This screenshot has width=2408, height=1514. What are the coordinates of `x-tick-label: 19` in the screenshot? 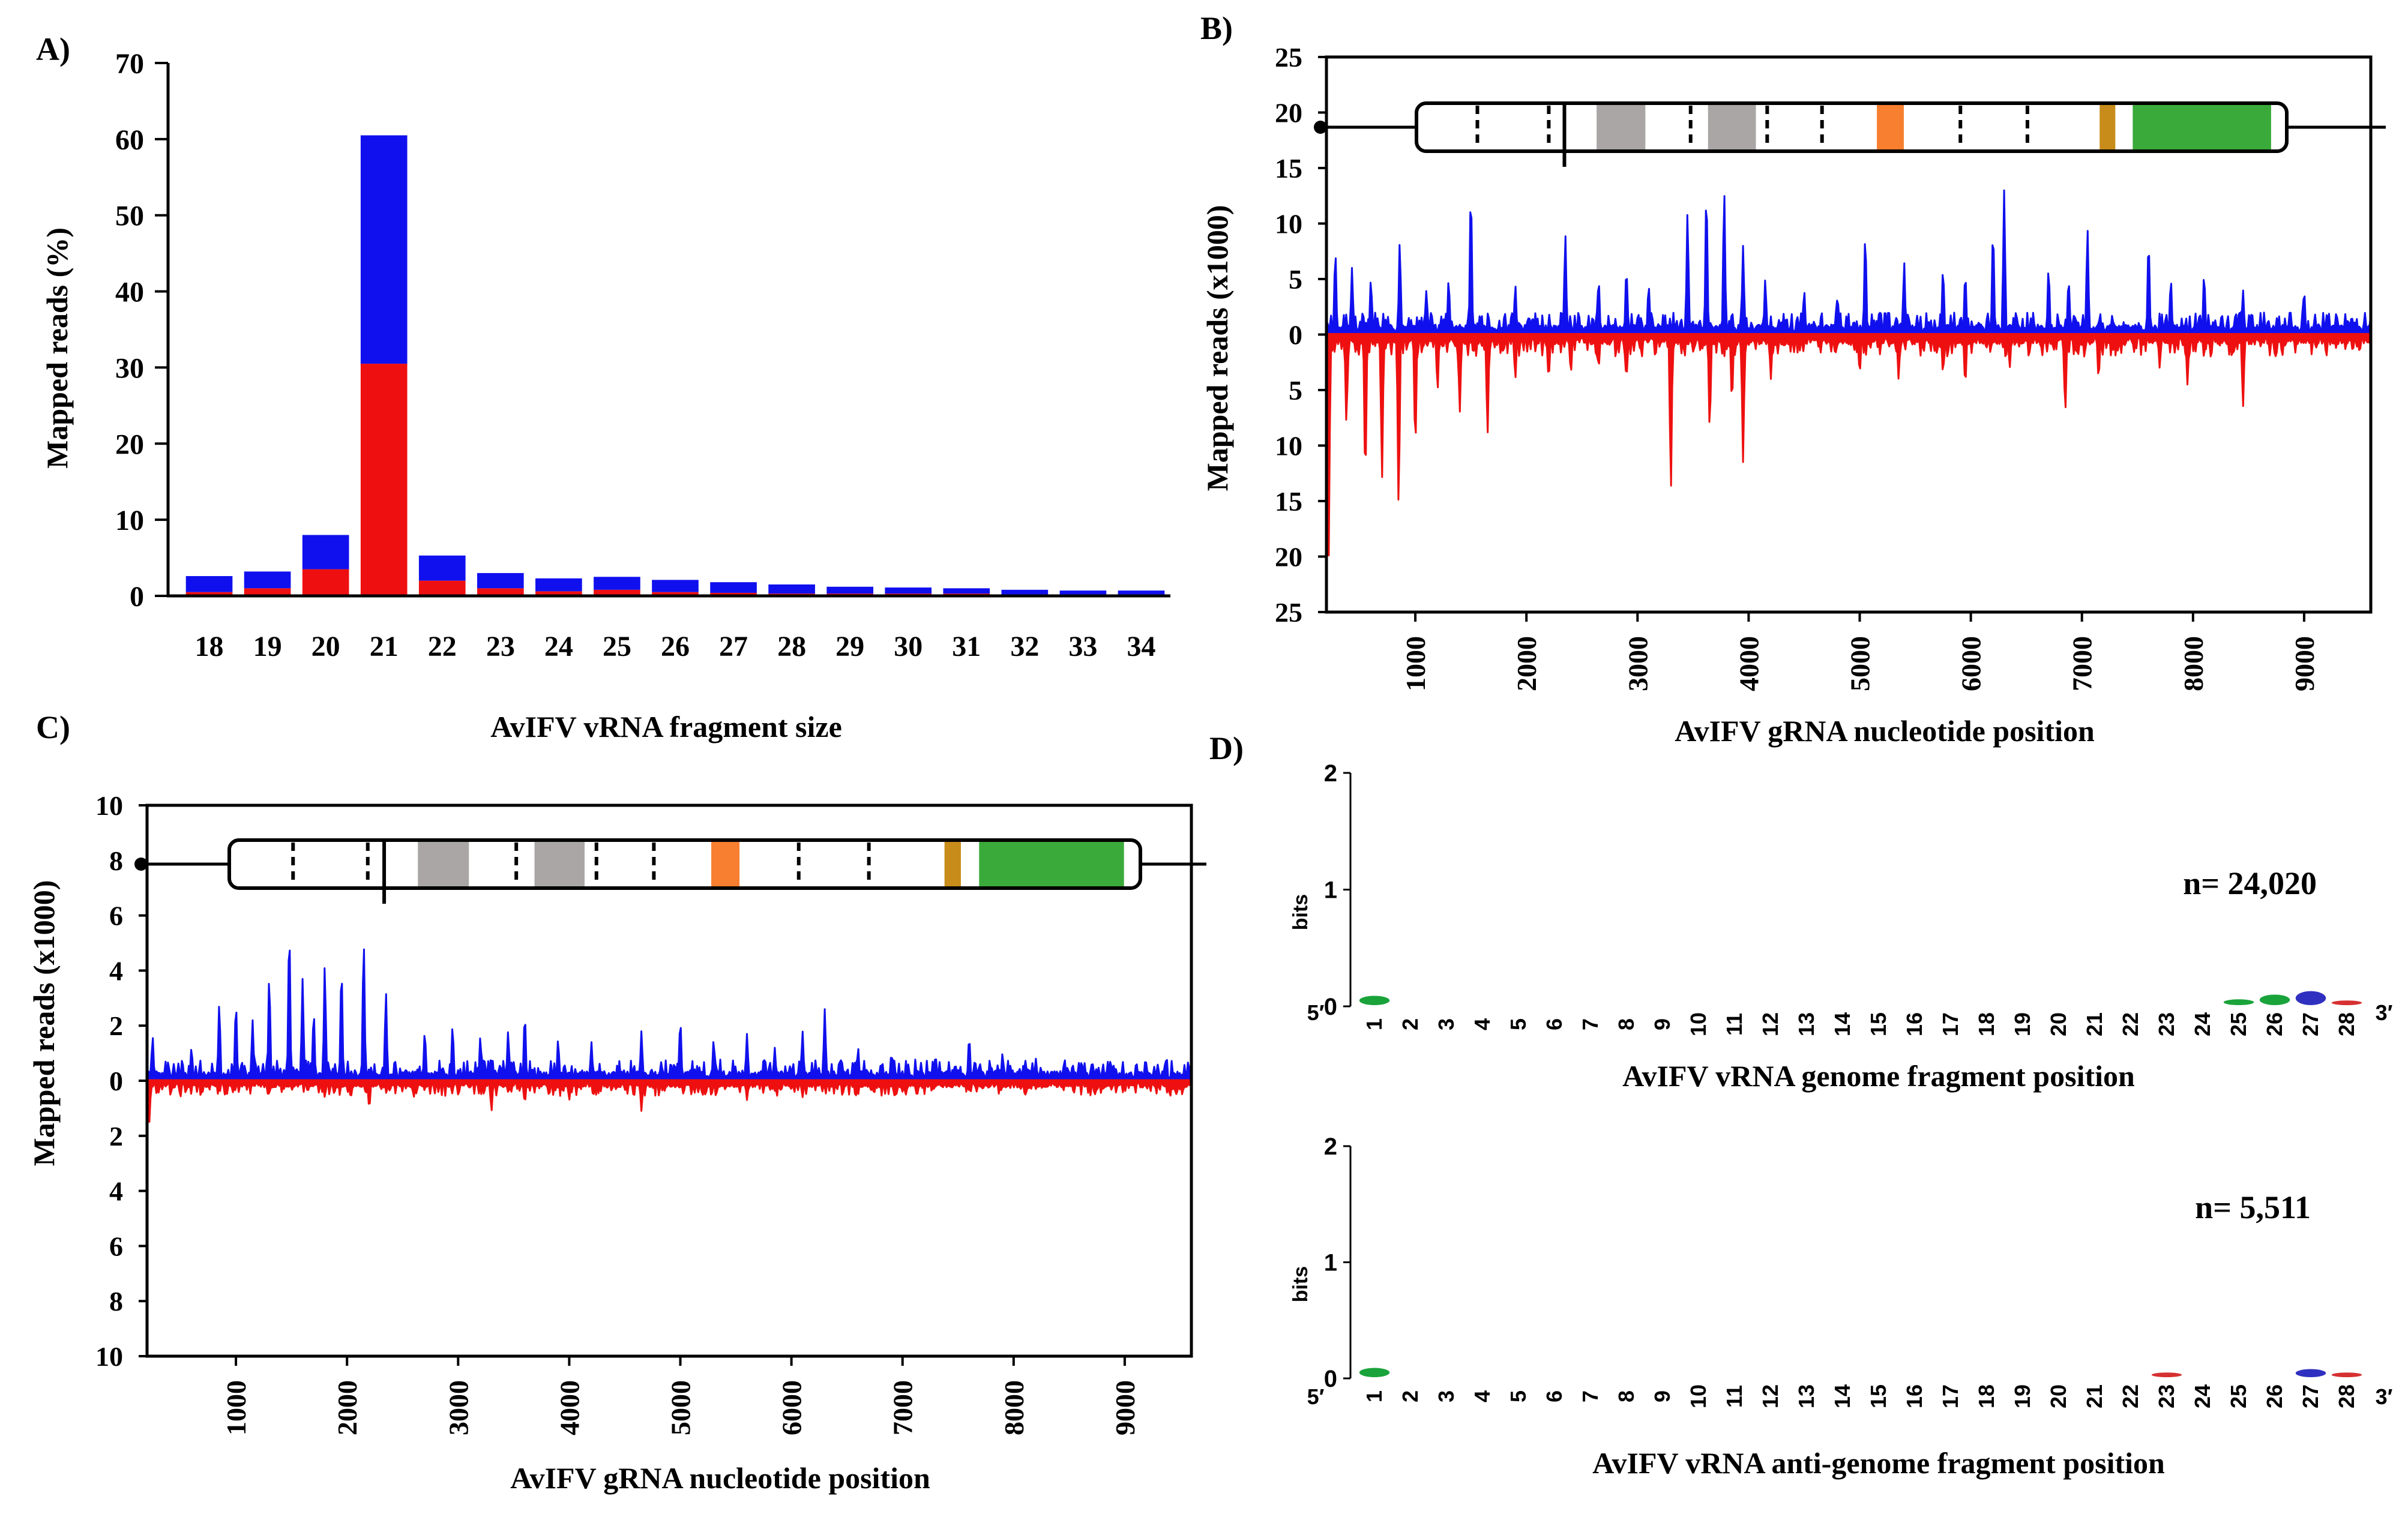 It's located at (267, 646).